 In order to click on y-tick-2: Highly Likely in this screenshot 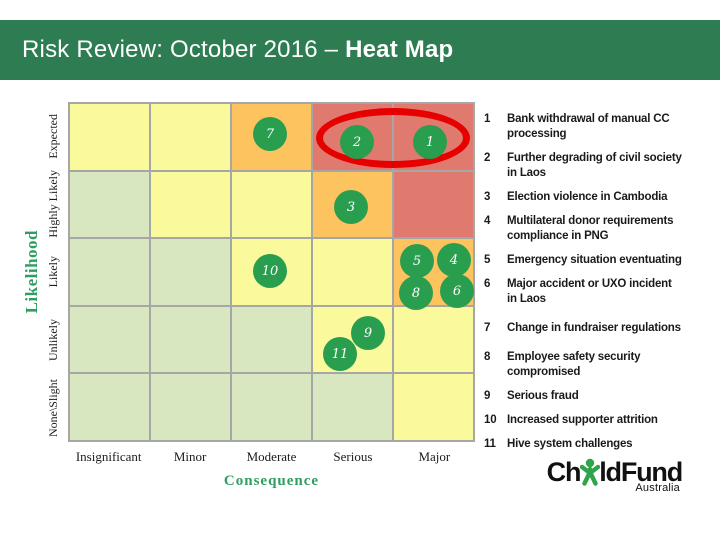, I will do `click(53, 204)`.